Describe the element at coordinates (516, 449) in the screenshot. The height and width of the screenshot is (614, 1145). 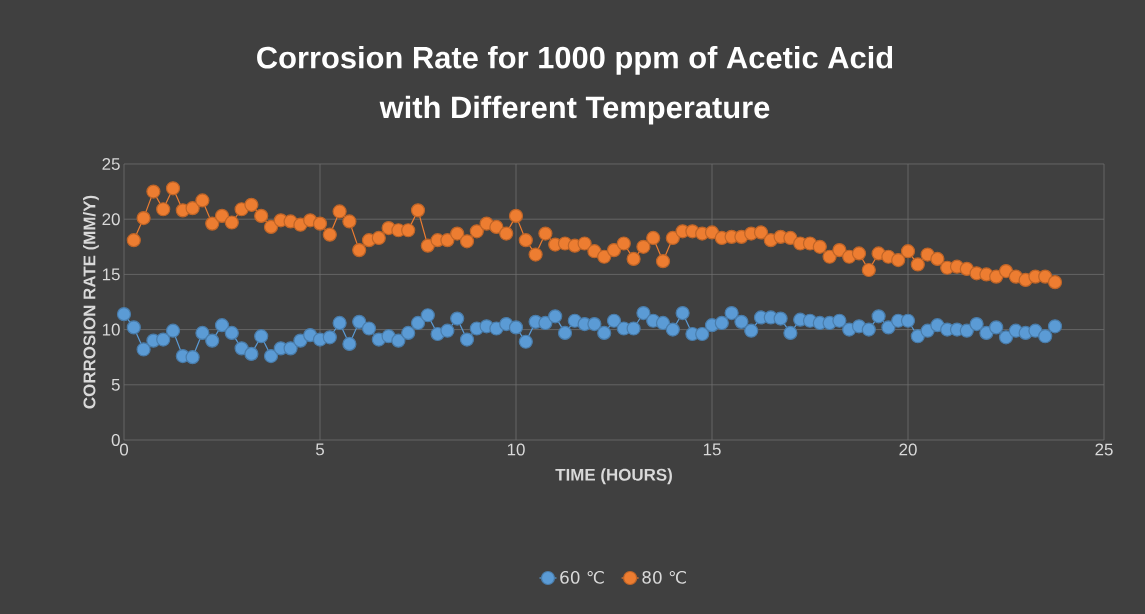
I see `x-tick-label: 10` at that location.